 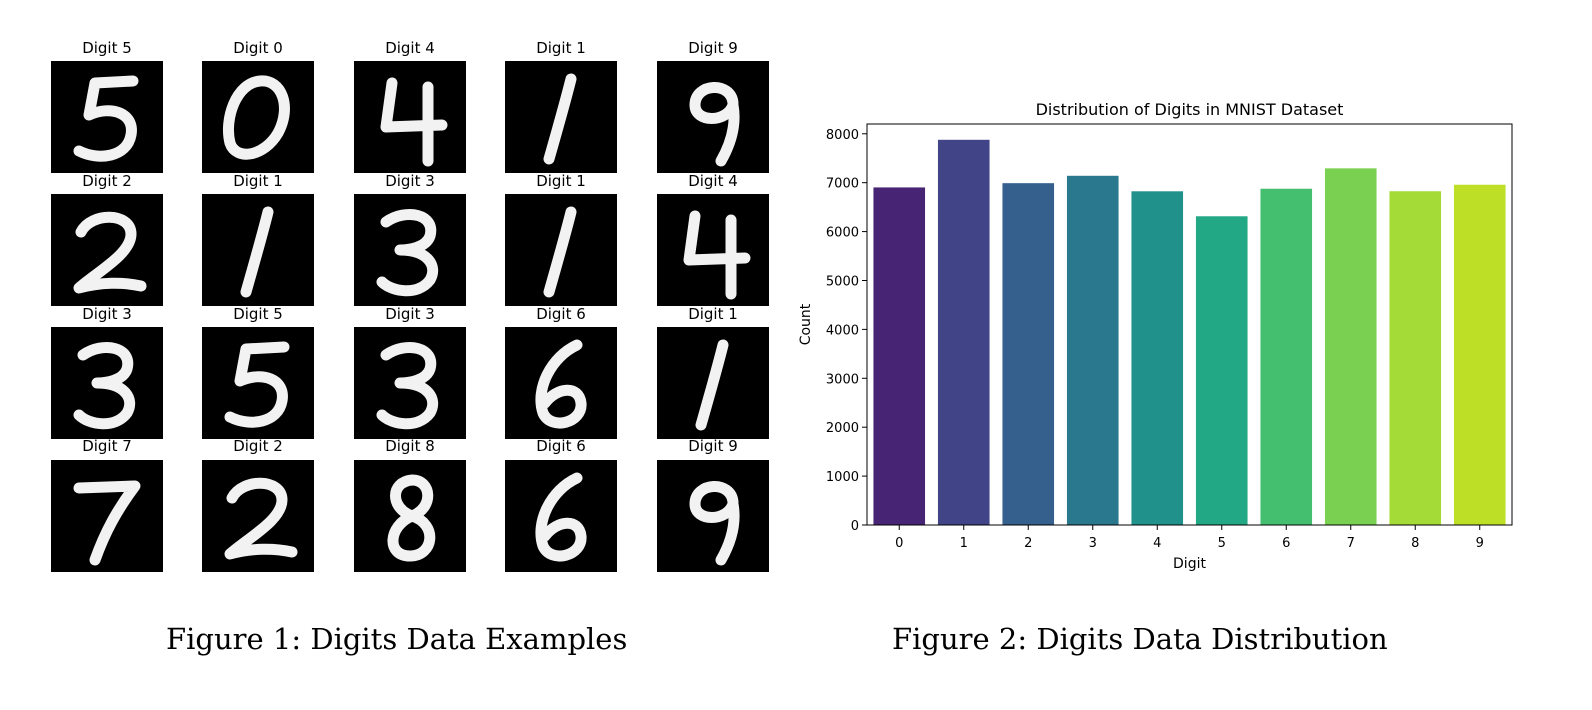 What do you see at coordinates (1028, 543) in the screenshot?
I see `x-tick-label: 2` at bounding box center [1028, 543].